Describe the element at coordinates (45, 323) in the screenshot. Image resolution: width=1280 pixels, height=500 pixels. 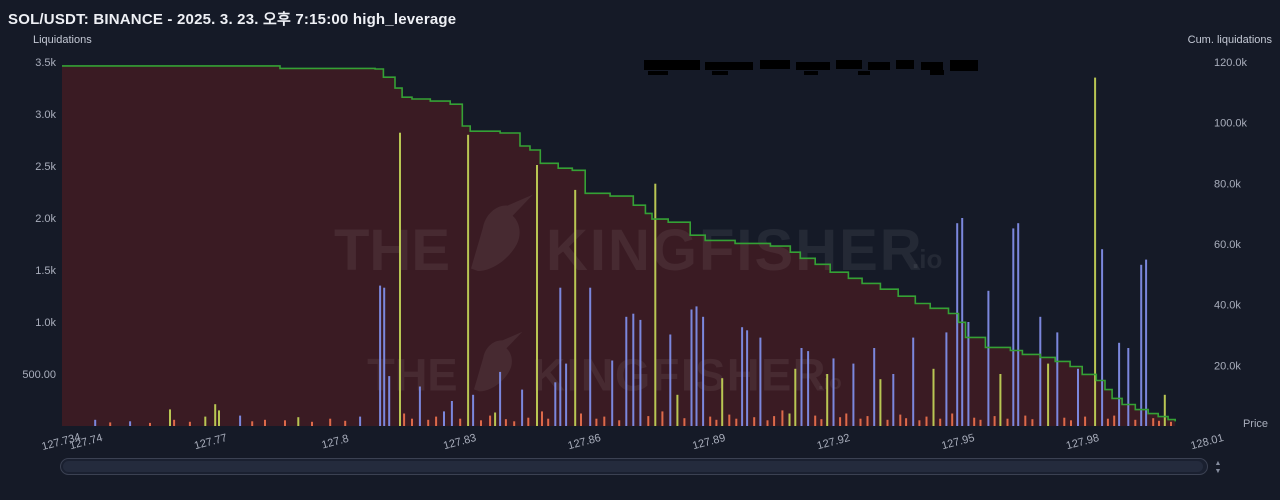
I see `svg-text: 1.0k` at that location.